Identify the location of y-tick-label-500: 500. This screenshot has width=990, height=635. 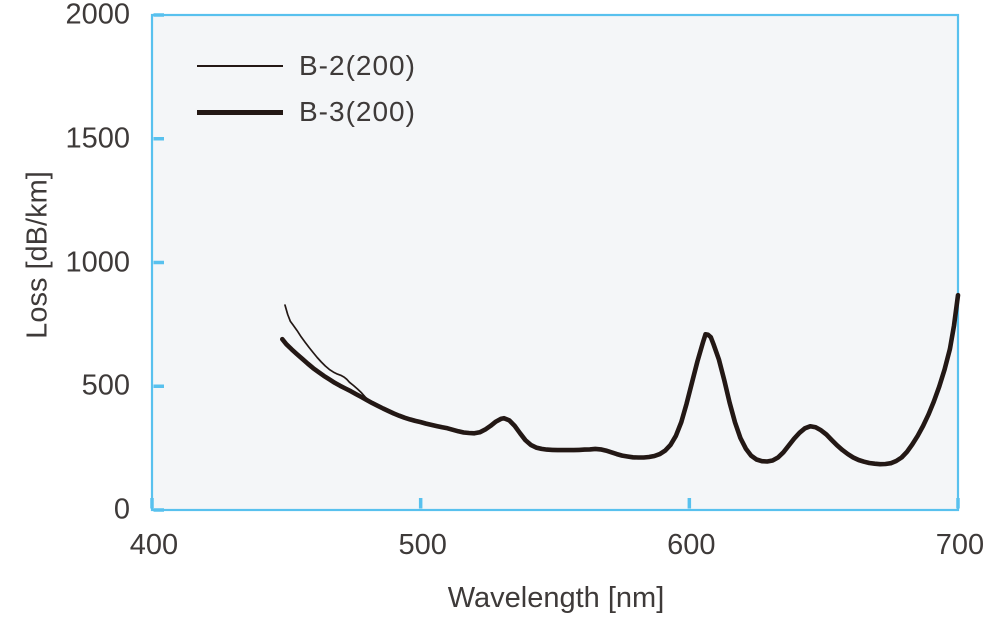
(105, 385).